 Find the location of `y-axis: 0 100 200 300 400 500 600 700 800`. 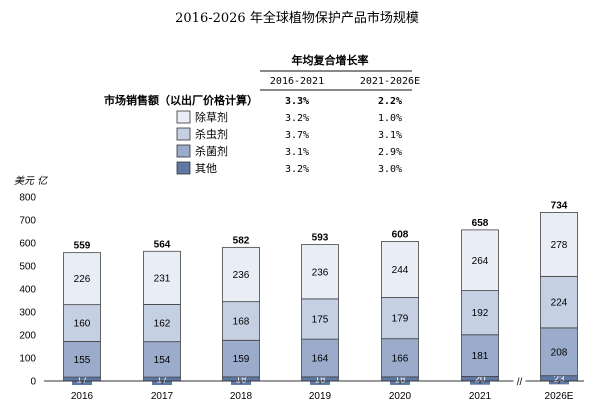

y-axis: 0 100 200 300 400 500 600 700 800 is located at coordinates (27, 290).